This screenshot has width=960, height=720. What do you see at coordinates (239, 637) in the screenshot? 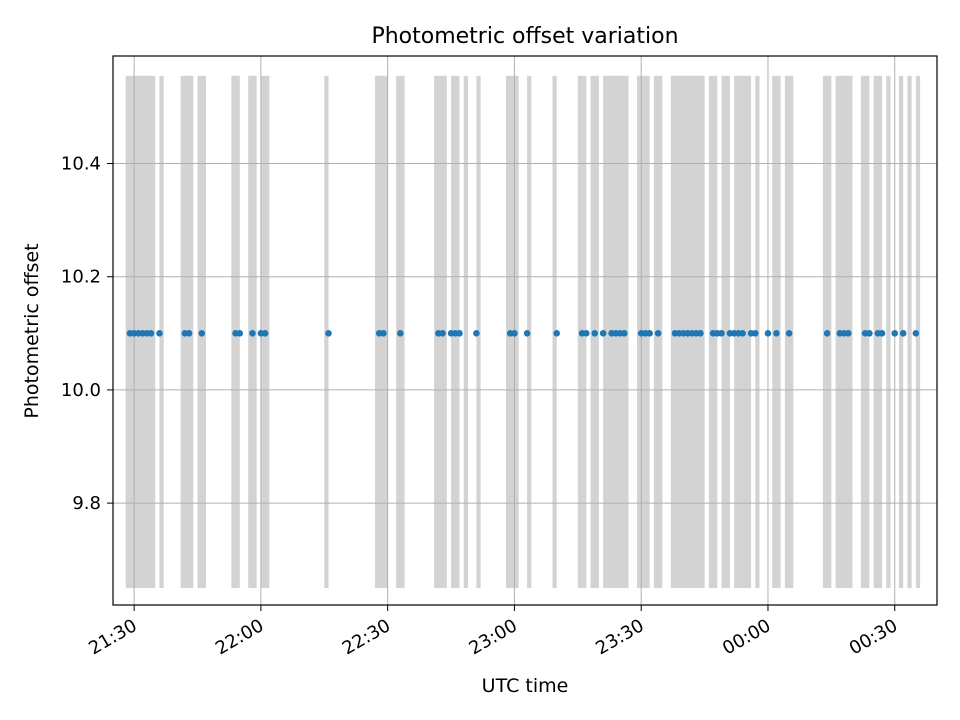
I see `x-tick-label: 22:00` at bounding box center [239, 637].